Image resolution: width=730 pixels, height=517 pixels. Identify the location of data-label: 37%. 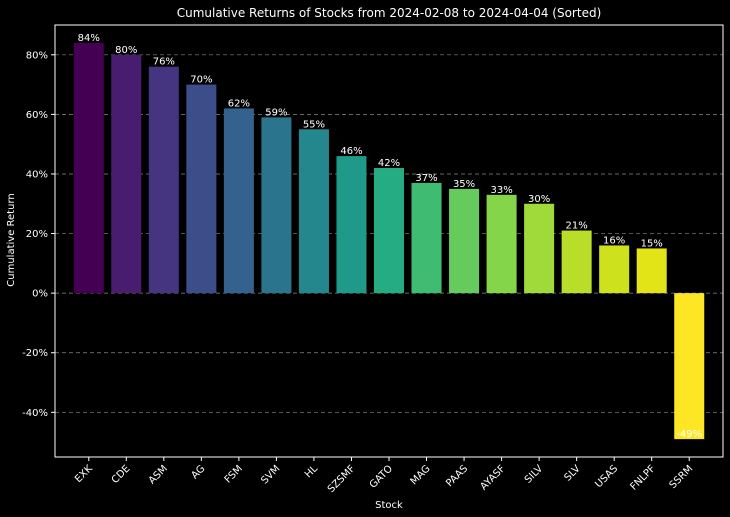
(426, 178).